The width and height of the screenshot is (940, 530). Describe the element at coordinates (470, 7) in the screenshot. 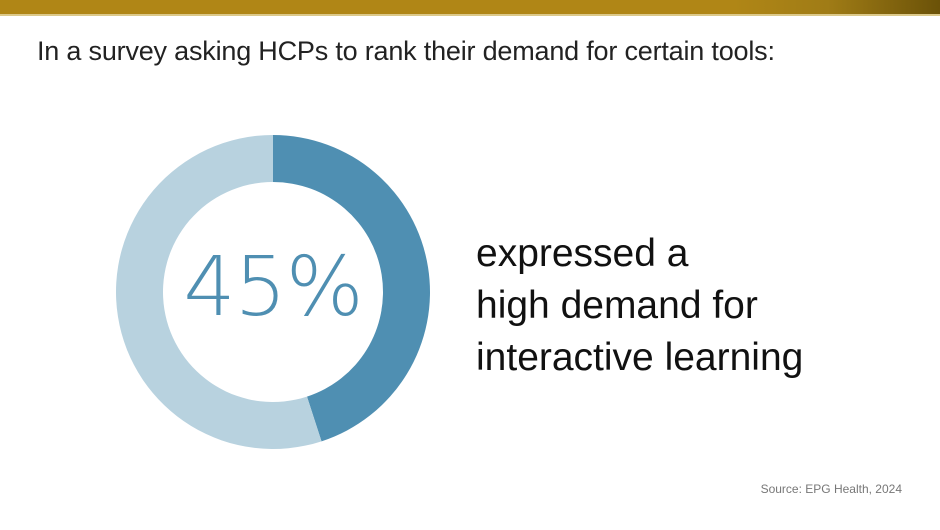

I see `top-accent-bar` at that location.